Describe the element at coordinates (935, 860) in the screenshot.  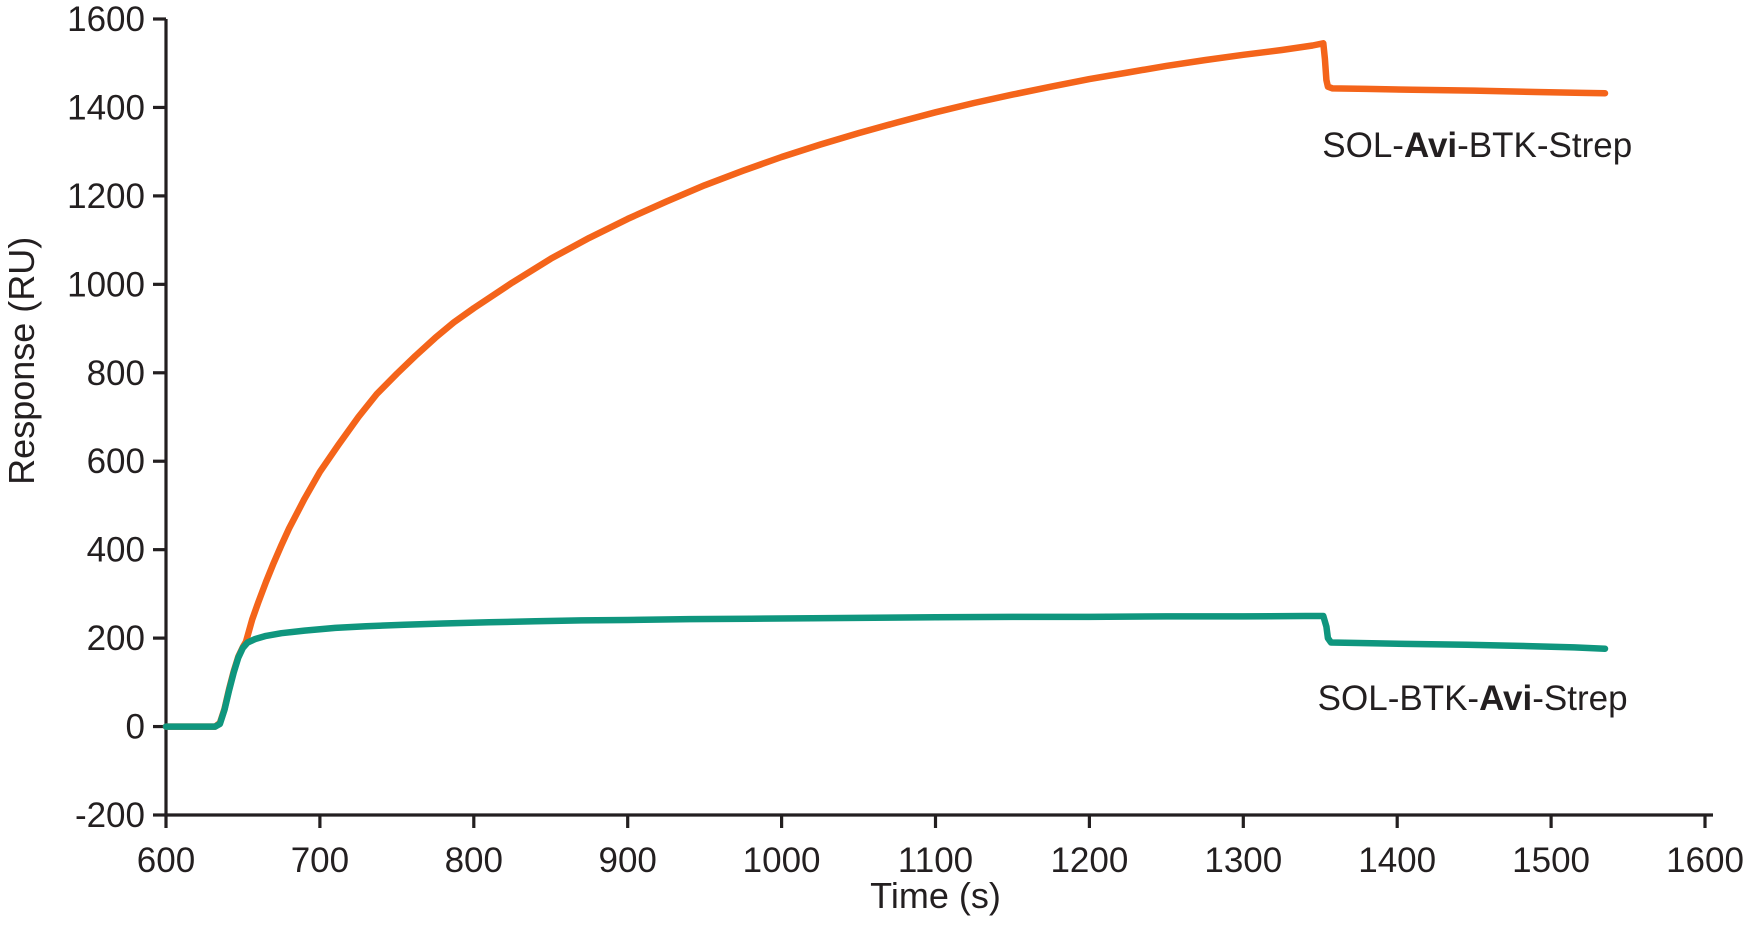
I see `x-tick-label: 1100` at that location.